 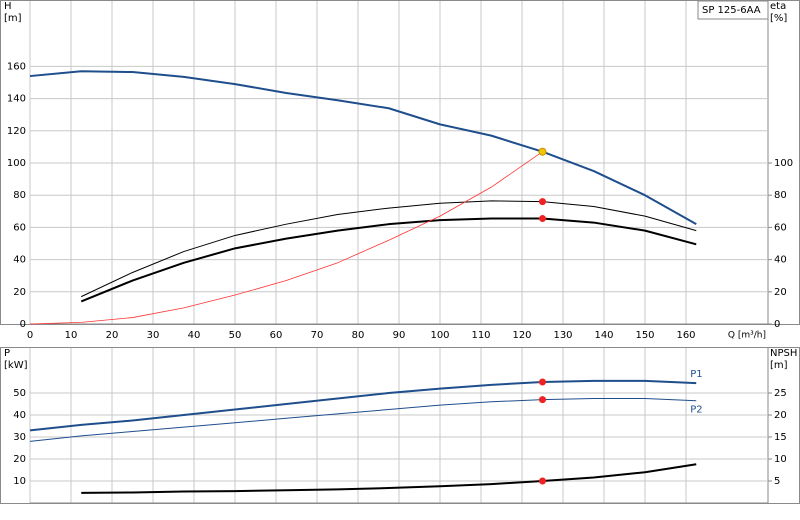 What do you see at coordinates (16, 365) in the screenshot?
I see `y-axis-label: [kW]` at bounding box center [16, 365].